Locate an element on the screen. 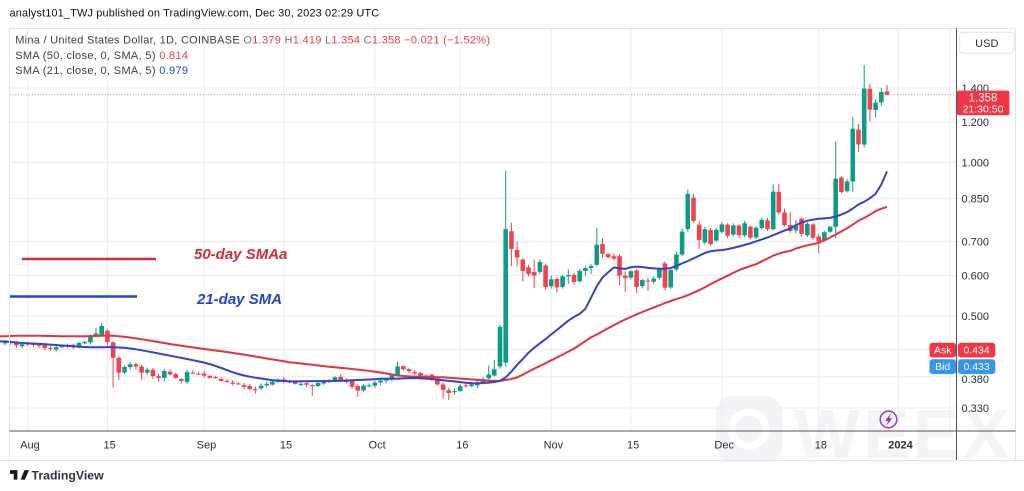  svg-text:SMA (21, close, 0, SMA, 5) 0.9: SMA (21, close, 0, SMA, 5) 0.979 is located at coordinates (101, 71).